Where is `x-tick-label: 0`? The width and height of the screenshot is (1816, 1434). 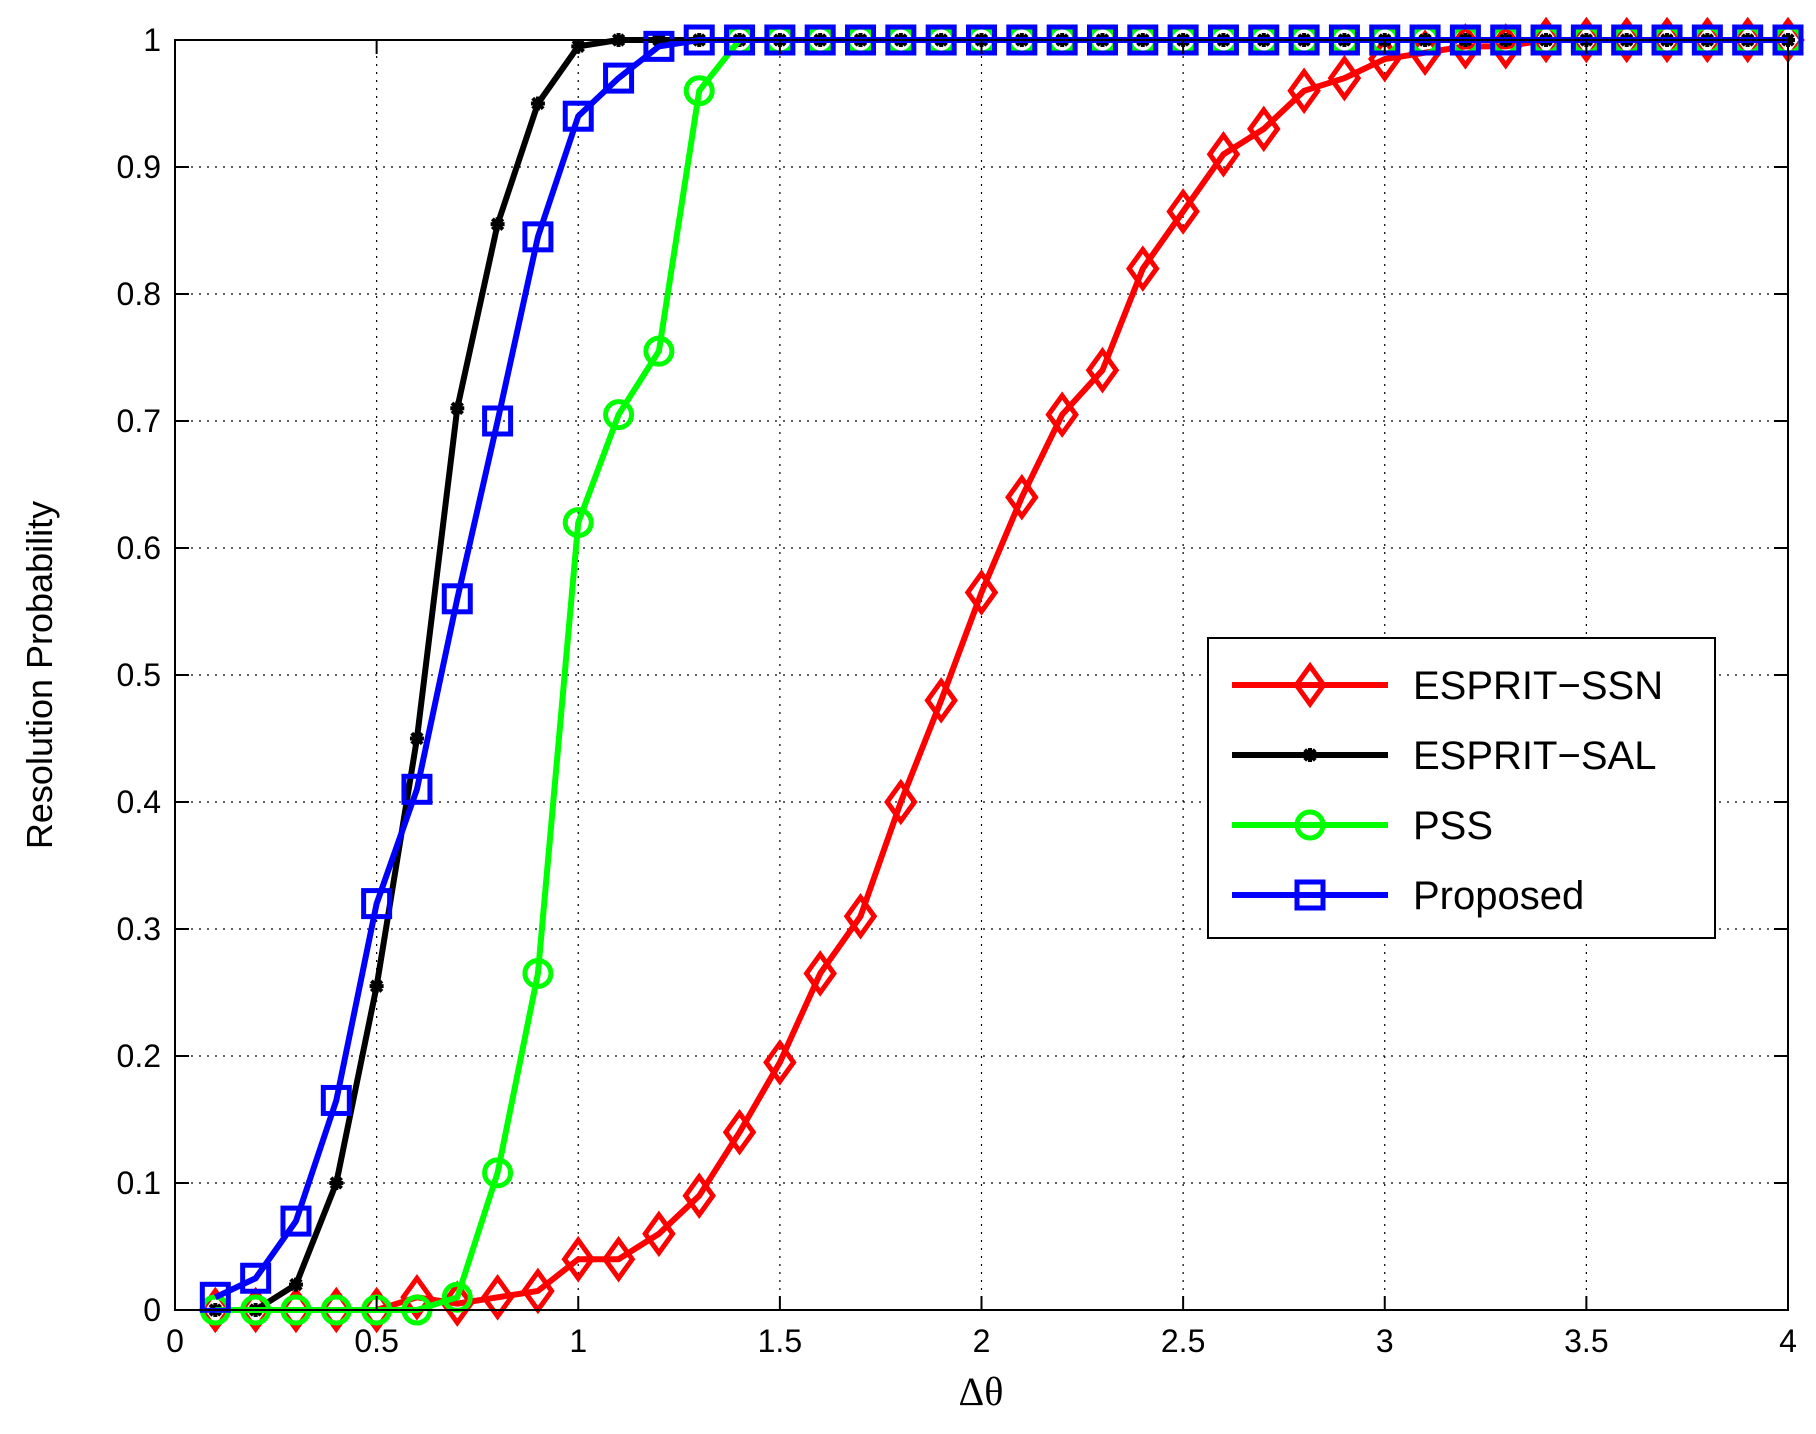
x-tick-label: 0 is located at coordinates (175, 1341).